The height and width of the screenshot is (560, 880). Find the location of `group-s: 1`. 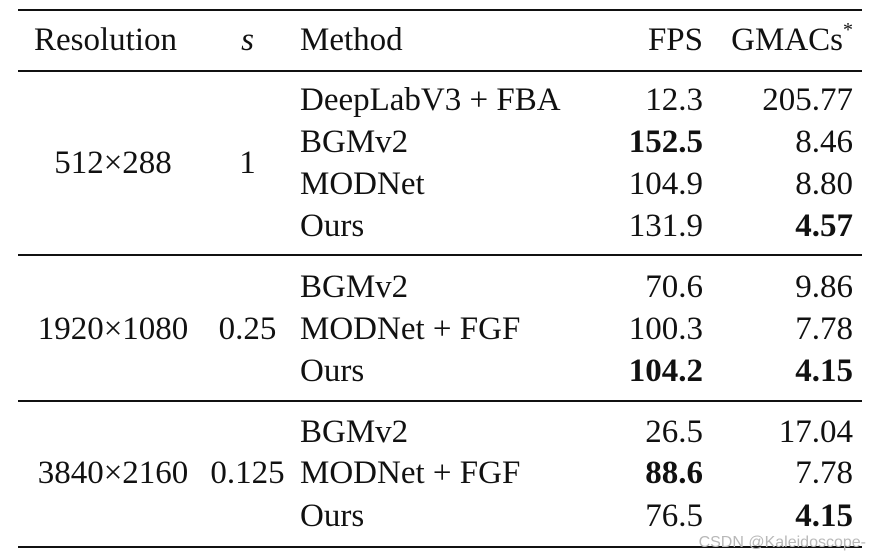

group-s: 1 is located at coordinates (247, 163).